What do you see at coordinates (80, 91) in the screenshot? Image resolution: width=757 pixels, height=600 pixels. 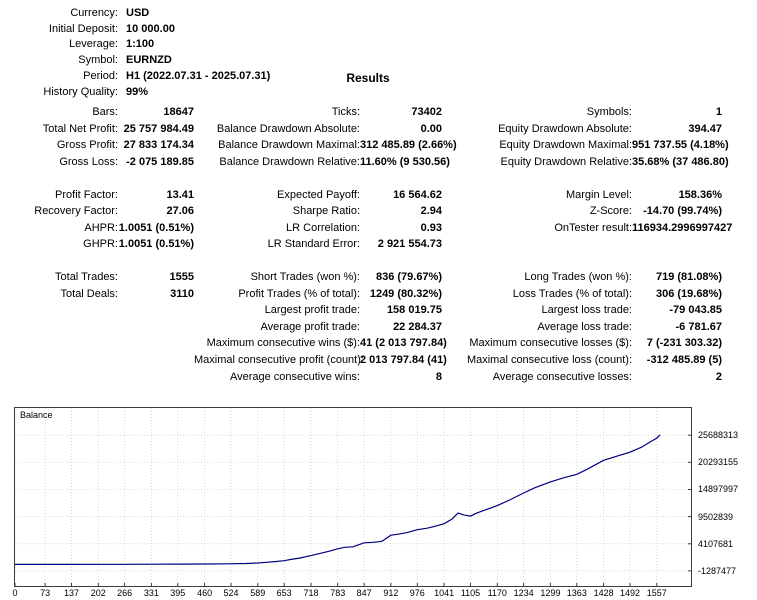 I see `info-label: History Quality:` at bounding box center [80, 91].